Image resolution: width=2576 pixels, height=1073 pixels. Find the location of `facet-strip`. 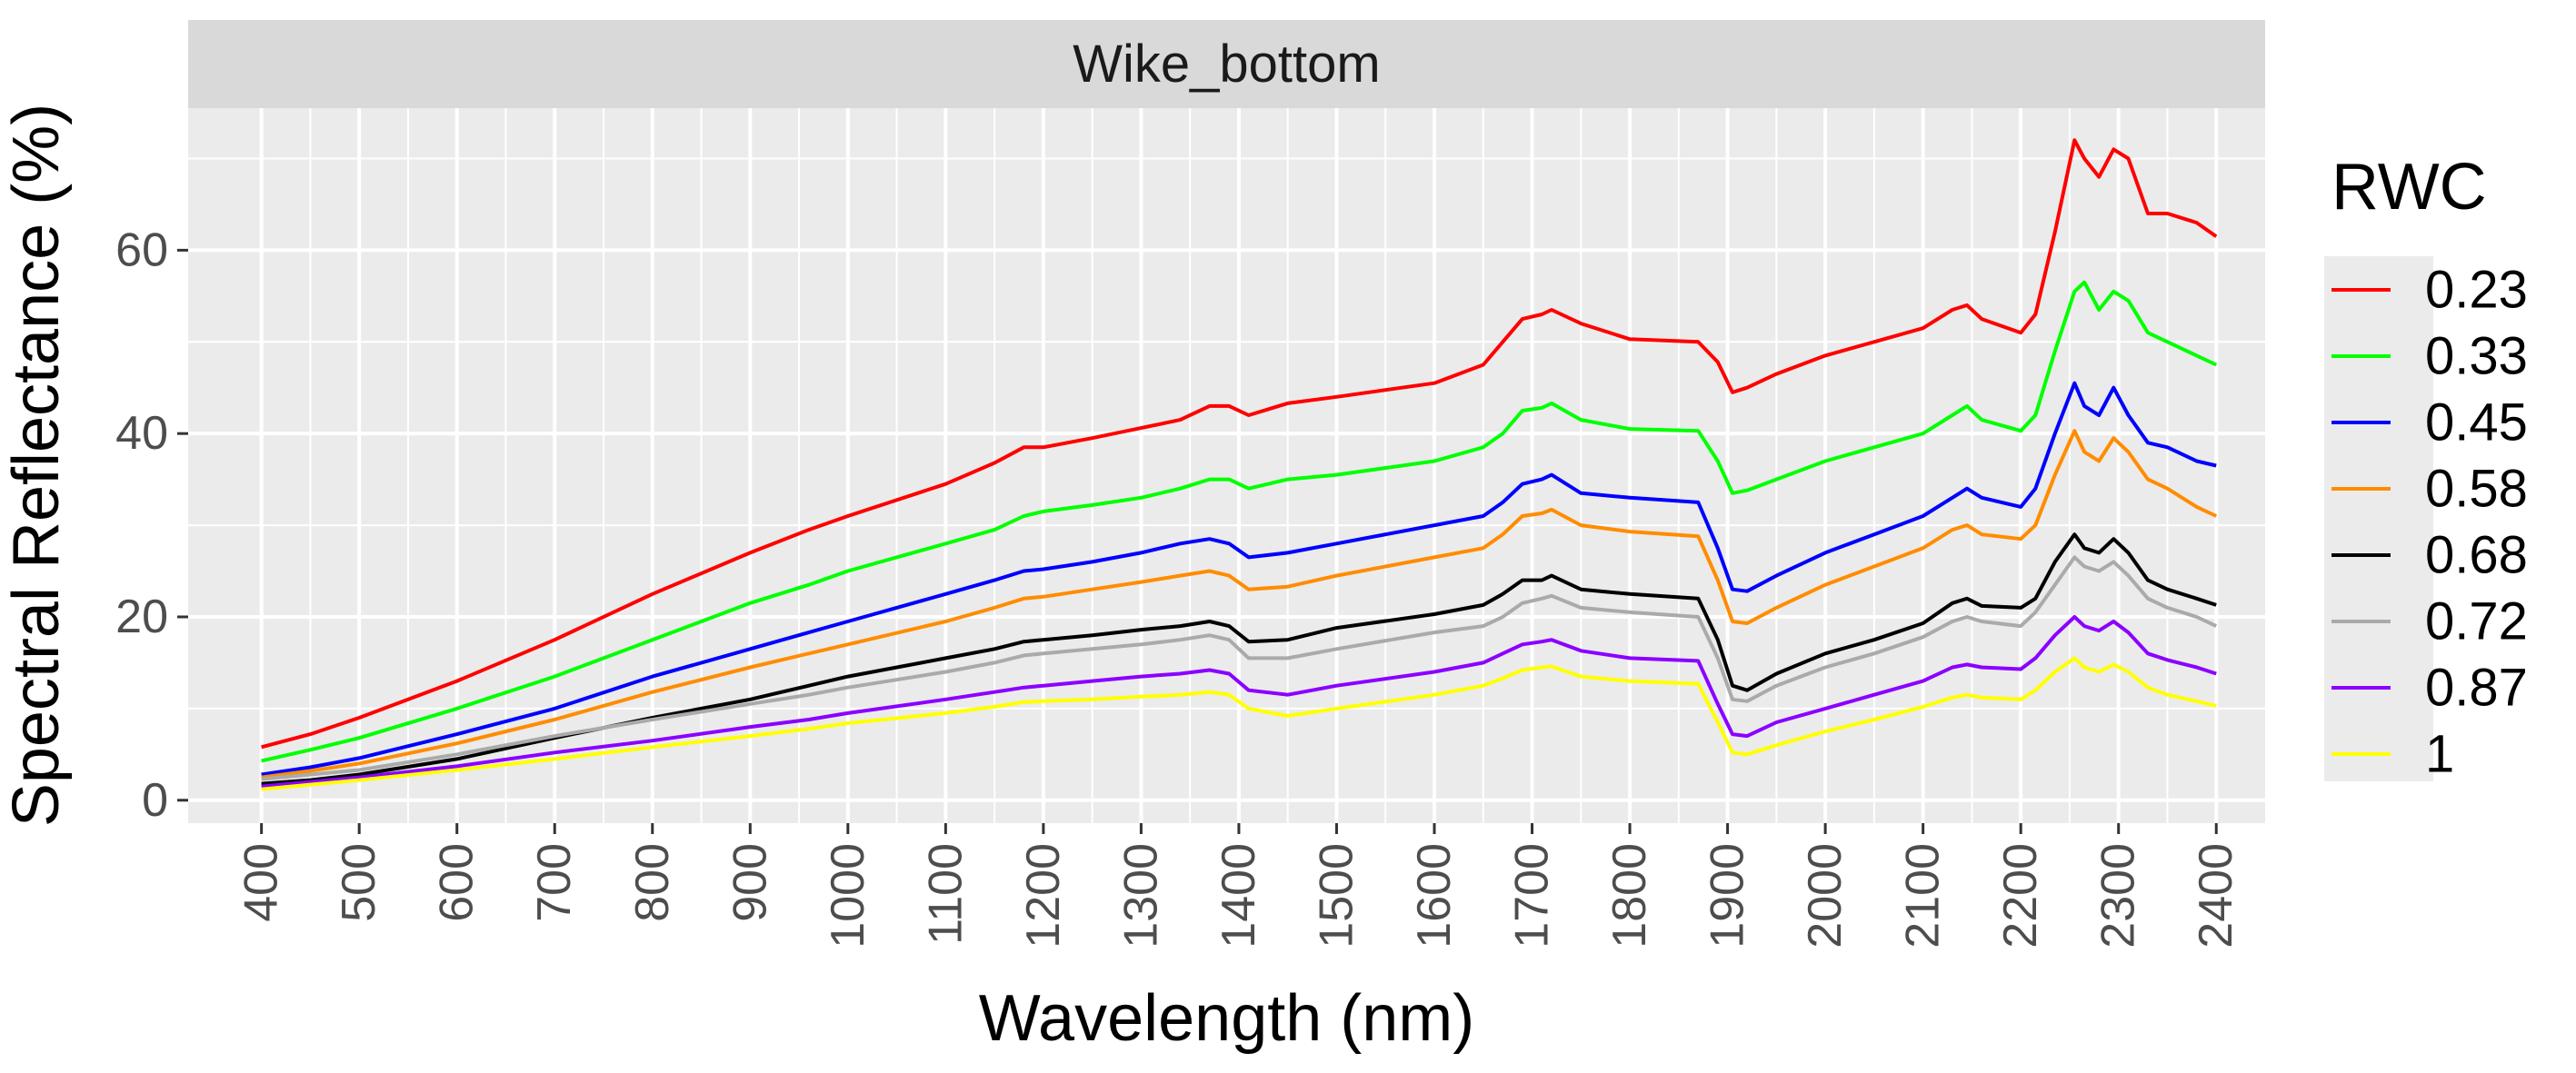

facet-strip is located at coordinates (1226, 64).